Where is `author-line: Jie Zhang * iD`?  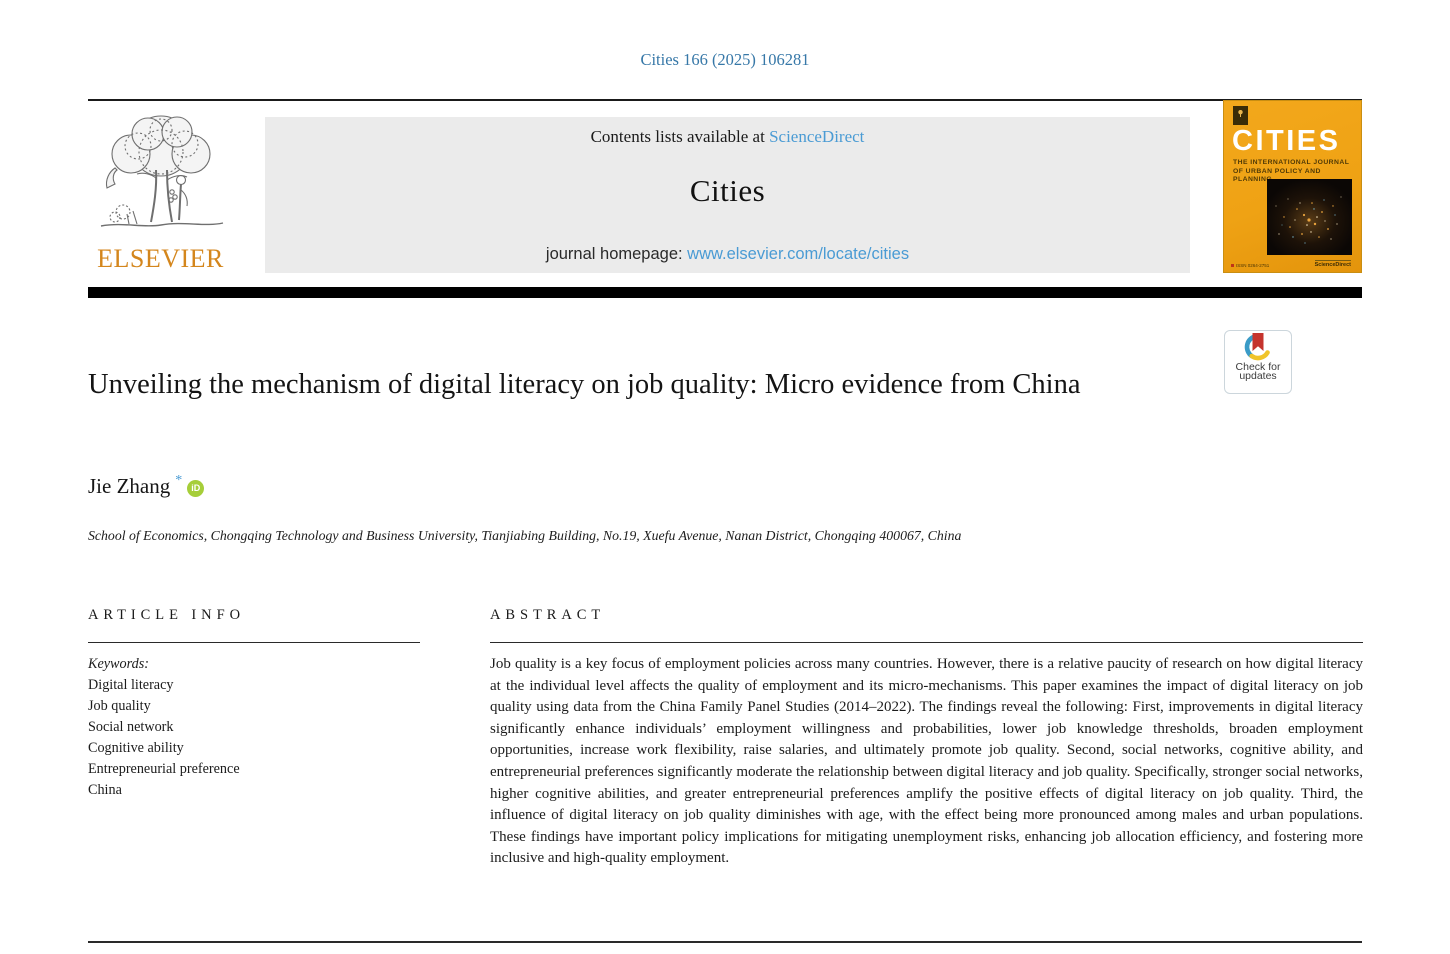 author-line: Jie Zhang * iD is located at coordinates (146, 486).